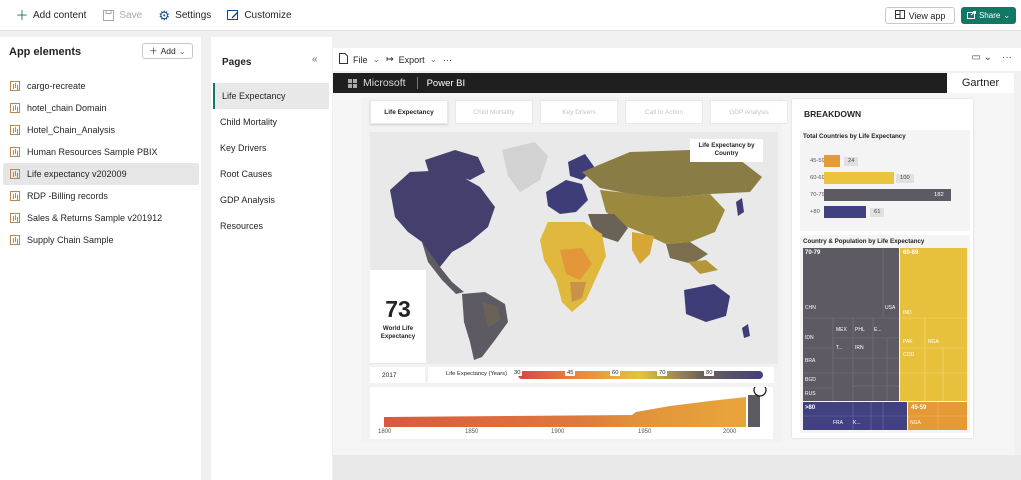 The height and width of the screenshot is (480, 1021). What do you see at coordinates (51, 15) in the screenshot?
I see `add-content-button: ＋ Add content` at bounding box center [51, 15].